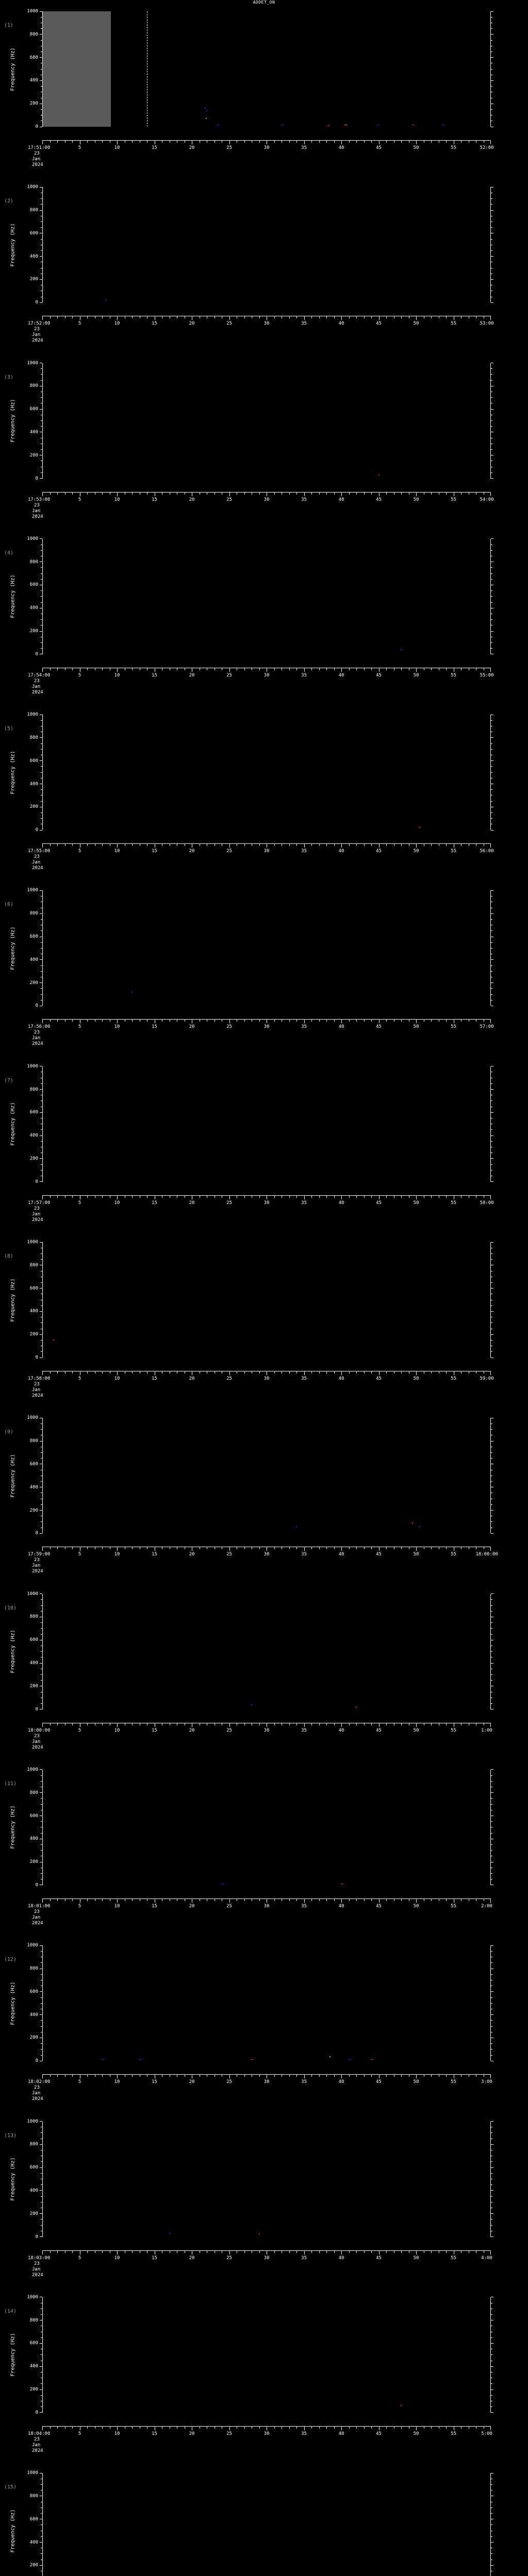  I want to click on y-axis-title-text: Frequency (Hz), so click(13, 2179).